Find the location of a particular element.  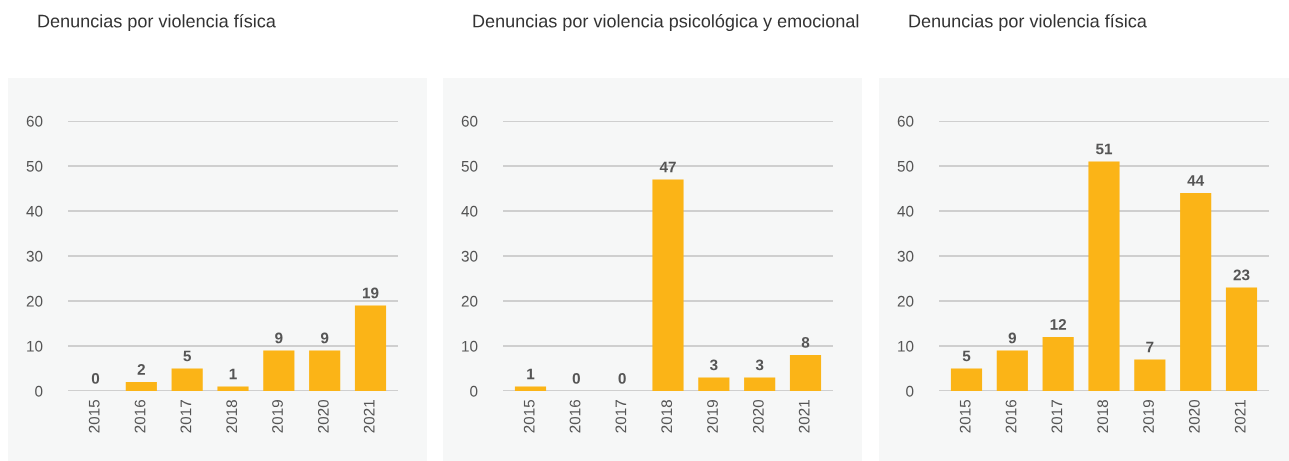

data-label: 12 is located at coordinates (1058, 324).